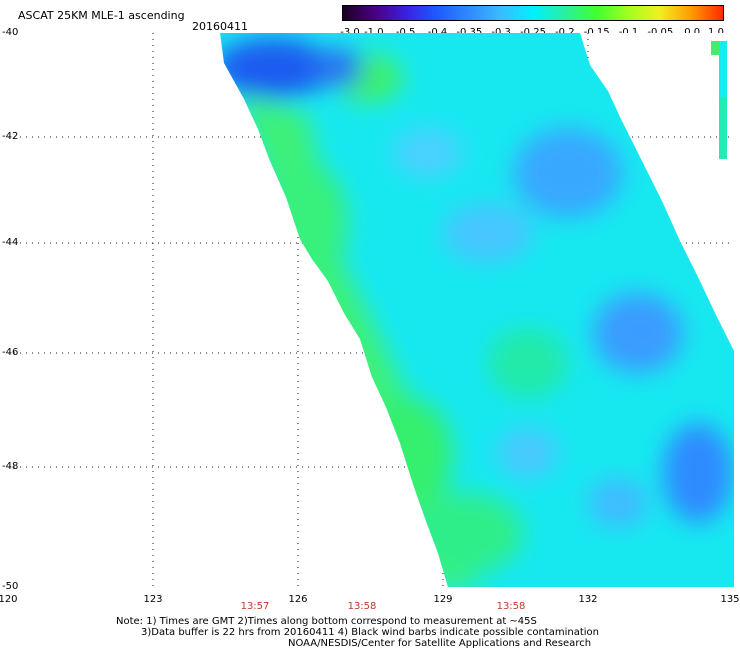 This screenshot has height=650, width=740. Describe the element at coordinates (588, 599) in the screenshot. I see `lon-label: 132` at that location.